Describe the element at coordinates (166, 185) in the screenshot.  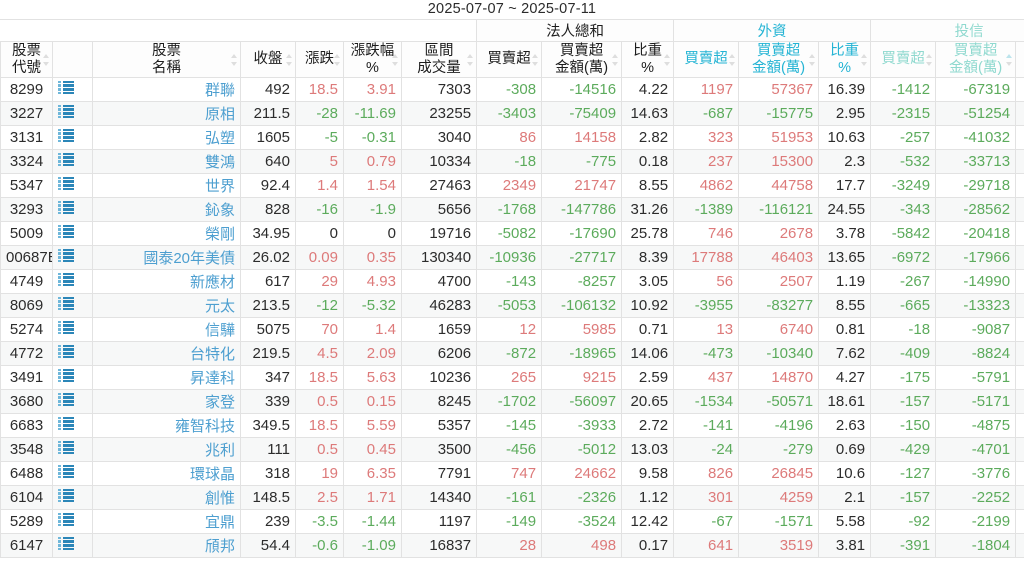
I see `stock-name-cell: 世界` at that location.